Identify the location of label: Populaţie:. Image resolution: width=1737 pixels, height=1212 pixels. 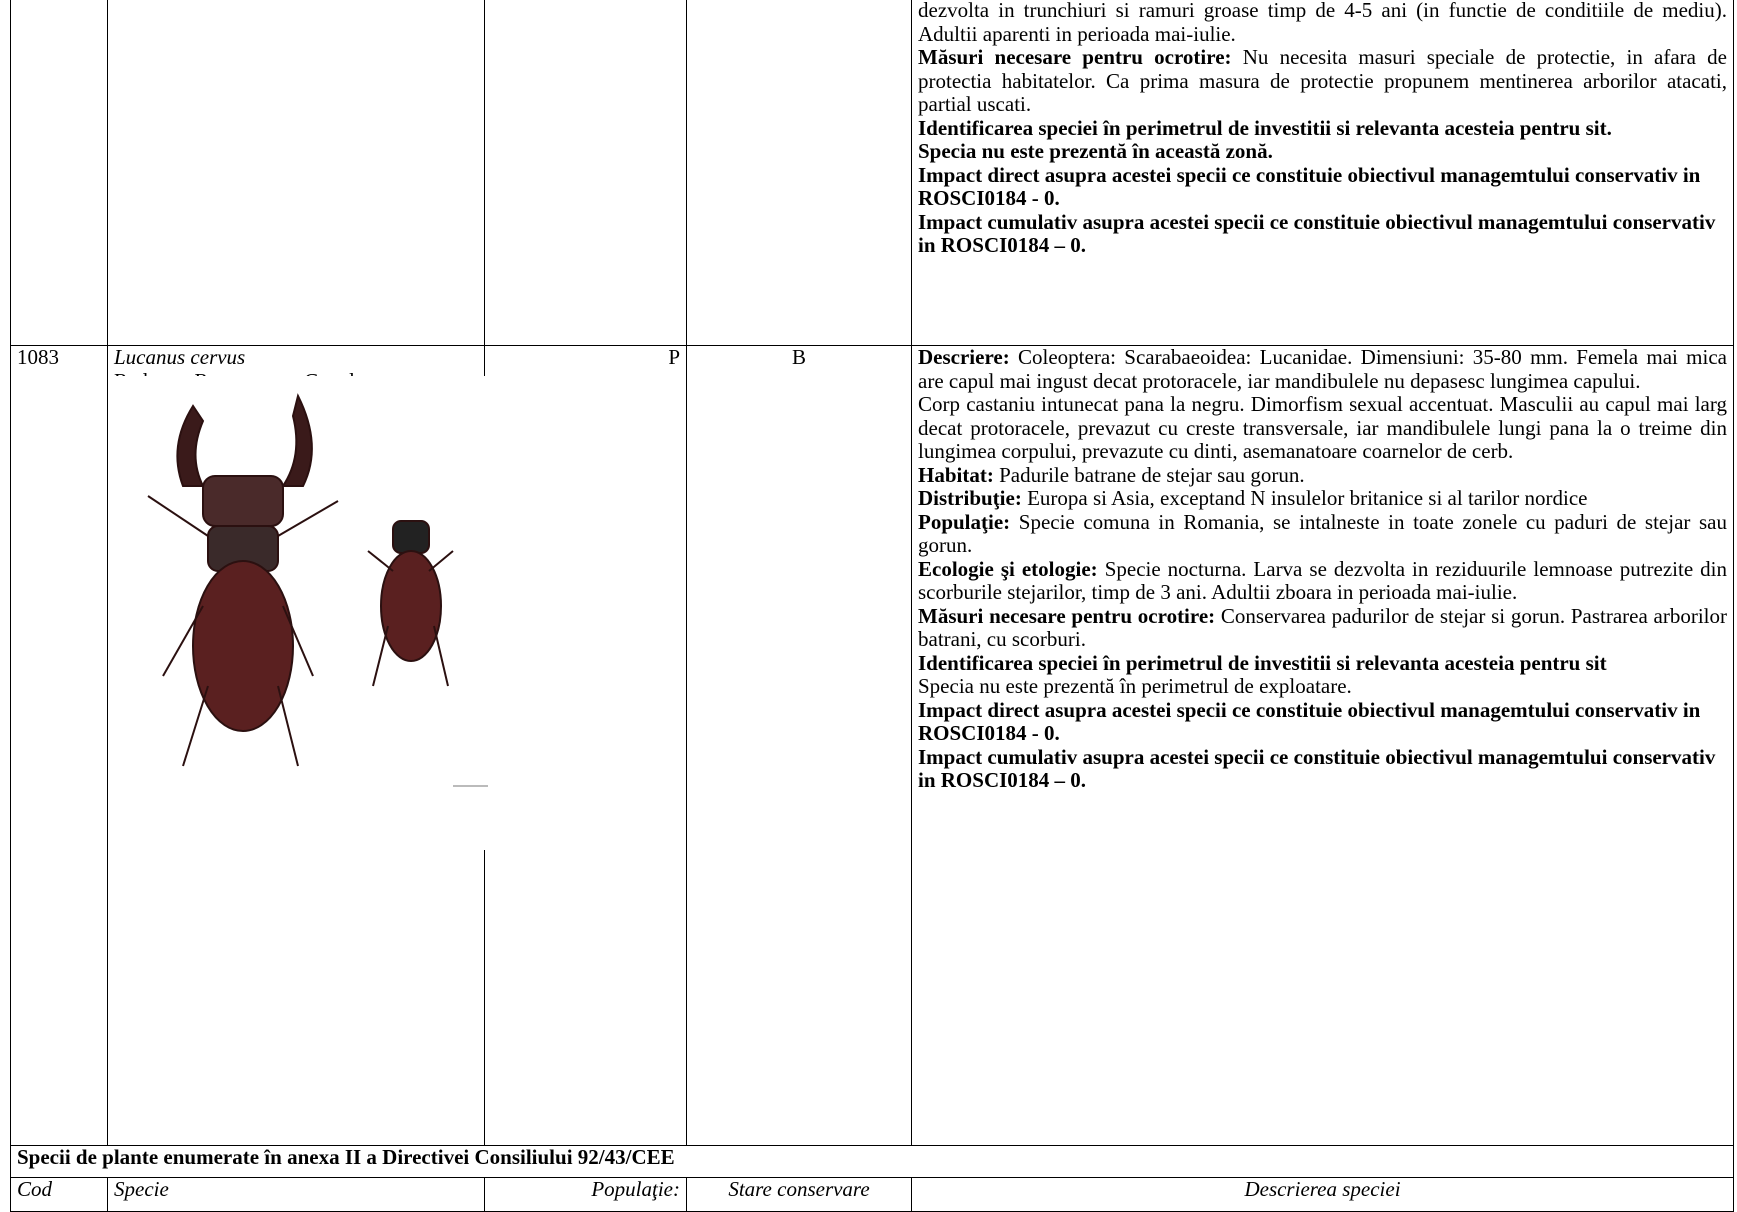
(964, 521).